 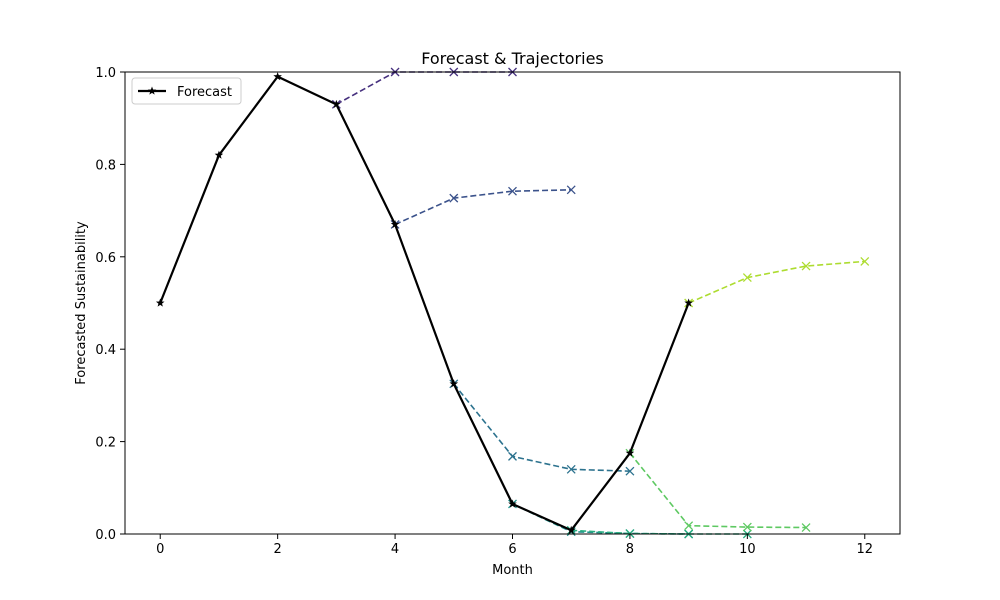 I want to click on x-tick-label: 0, so click(x=160, y=549).